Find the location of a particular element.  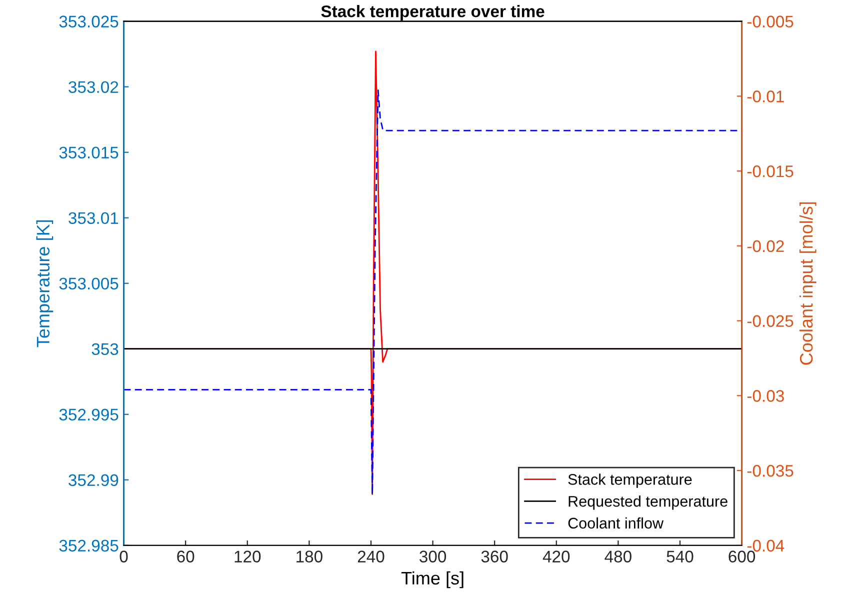

x-tick-label: 120 is located at coordinates (247, 556).